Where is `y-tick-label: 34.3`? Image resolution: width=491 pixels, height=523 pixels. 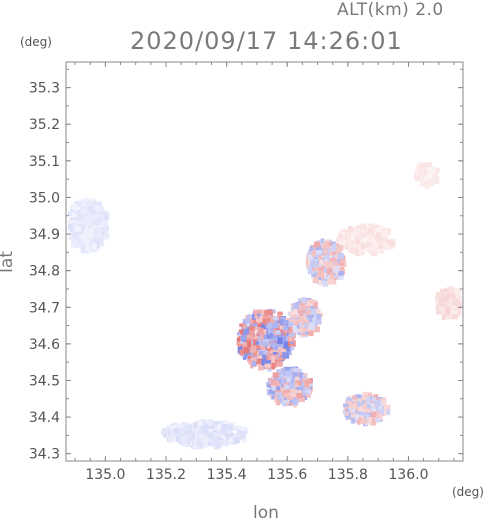 y-tick-label: 34.3 is located at coordinates (44, 455).